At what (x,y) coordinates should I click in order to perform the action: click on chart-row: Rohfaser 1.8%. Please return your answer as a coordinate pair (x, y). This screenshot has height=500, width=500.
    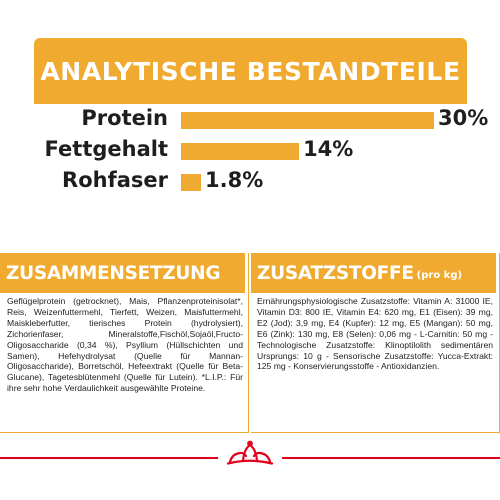
    Looking at the image, I should click on (250, 180).